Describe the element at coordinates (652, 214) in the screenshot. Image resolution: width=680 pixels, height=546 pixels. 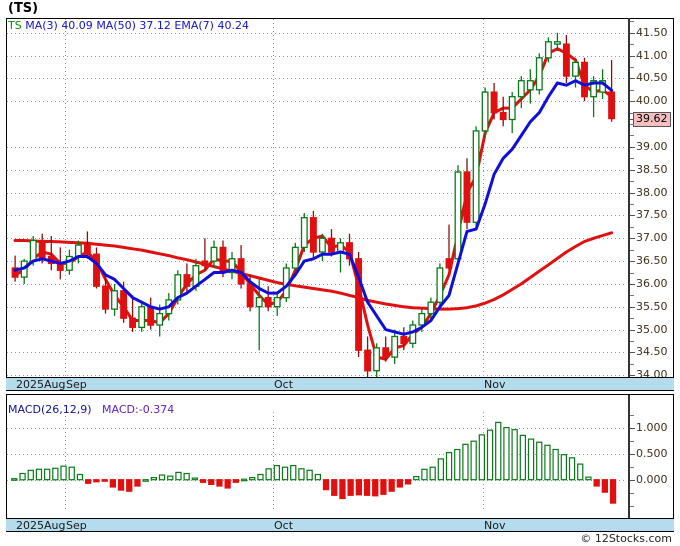
I see `price-axis-label: 37.50` at that location.